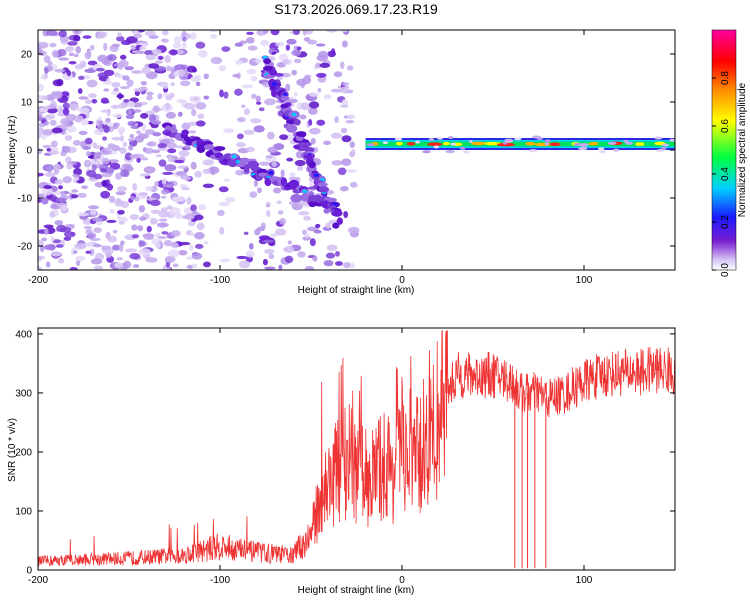 The height and width of the screenshot is (600, 750). What do you see at coordinates (25, 199) in the screenshot?
I see `spectrogram-y-tick-label: -10` at bounding box center [25, 199].